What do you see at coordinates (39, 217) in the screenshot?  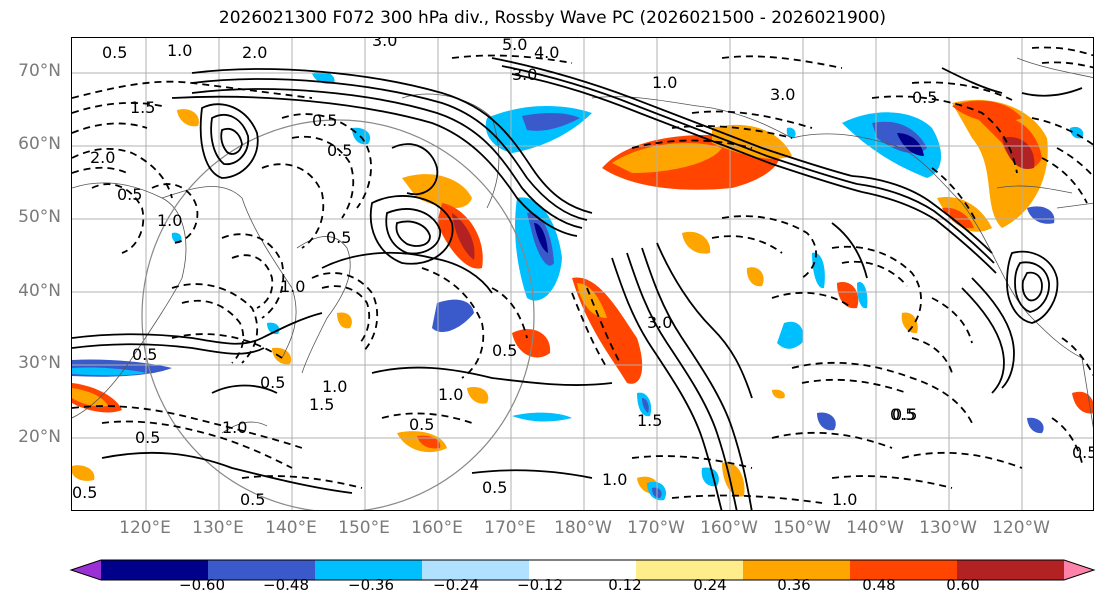 I see `lat-label-50n: 50°N` at bounding box center [39, 217].